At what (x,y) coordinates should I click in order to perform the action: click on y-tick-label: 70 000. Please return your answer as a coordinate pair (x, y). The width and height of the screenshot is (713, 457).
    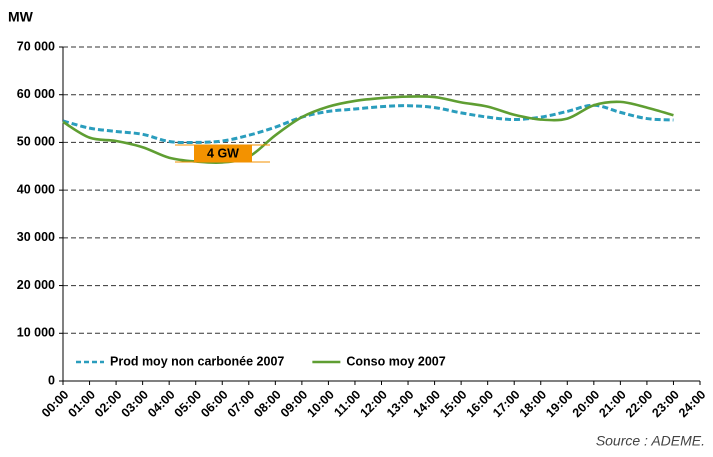
    Looking at the image, I should click on (36, 46).